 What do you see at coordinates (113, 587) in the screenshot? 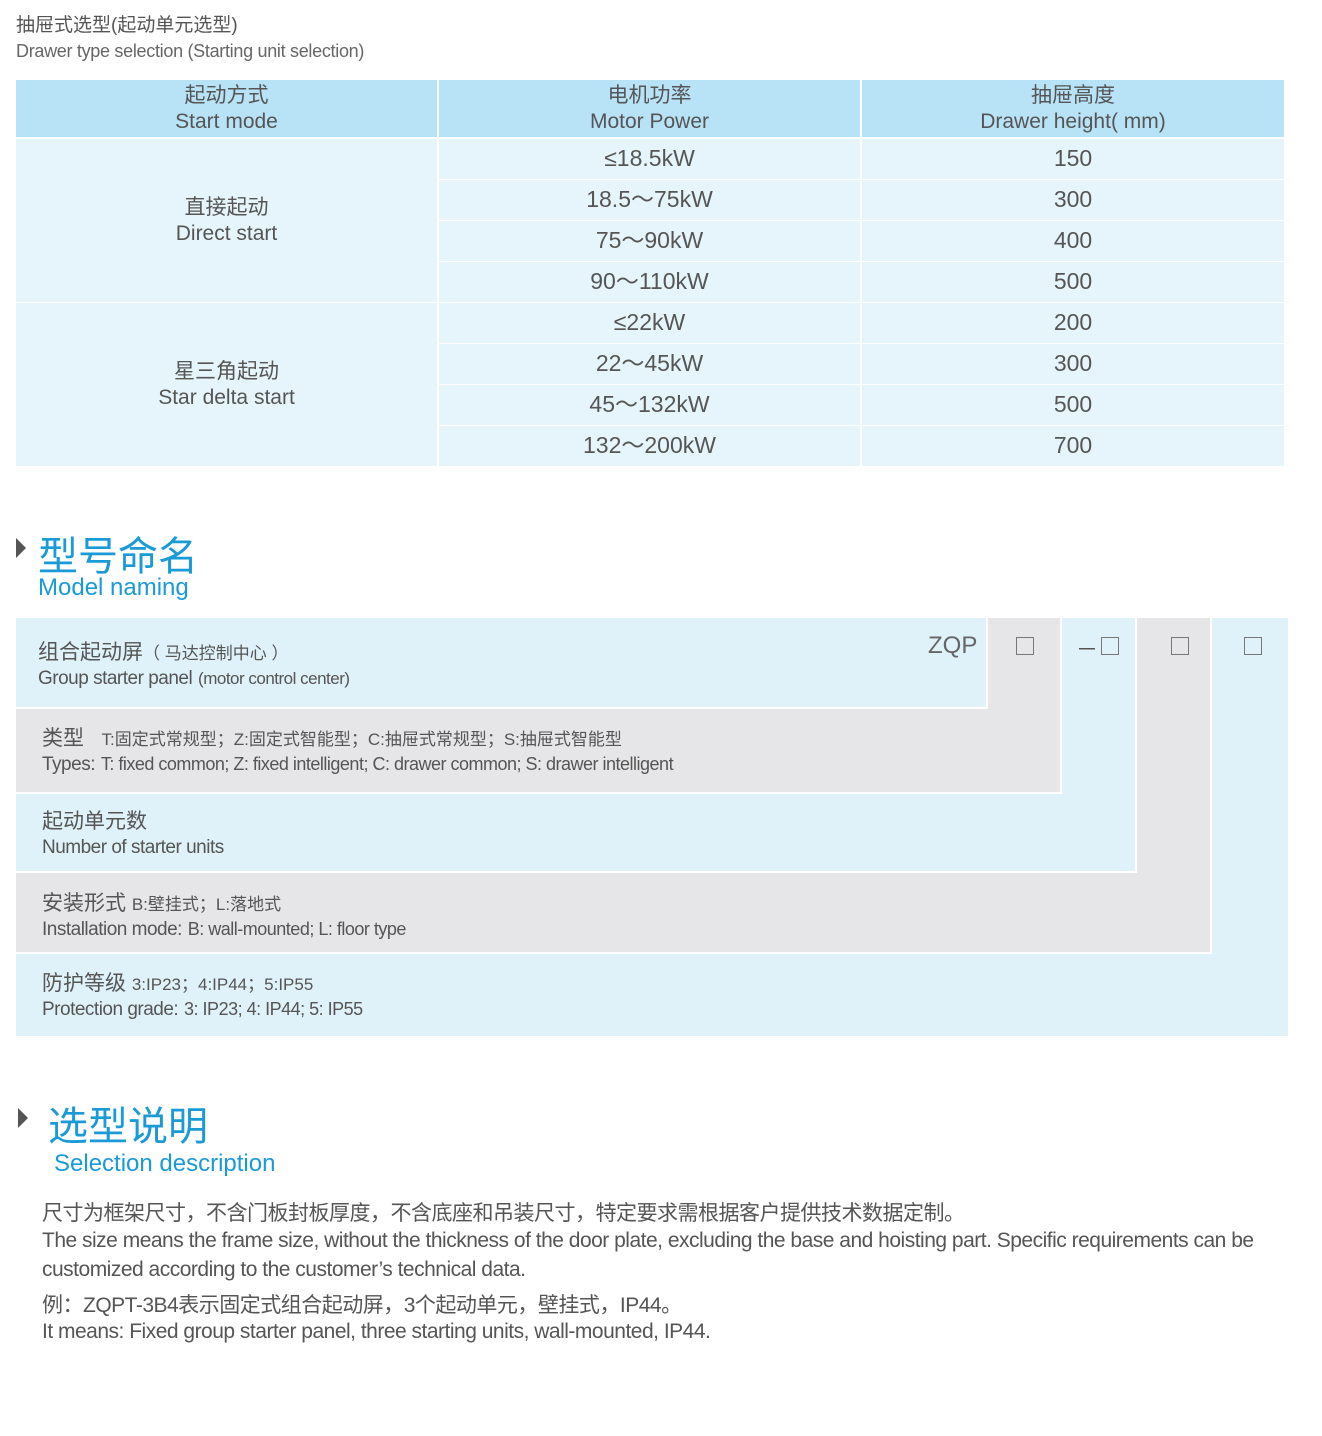
I see `model-naming-subtitle: Model naming` at bounding box center [113, 587].